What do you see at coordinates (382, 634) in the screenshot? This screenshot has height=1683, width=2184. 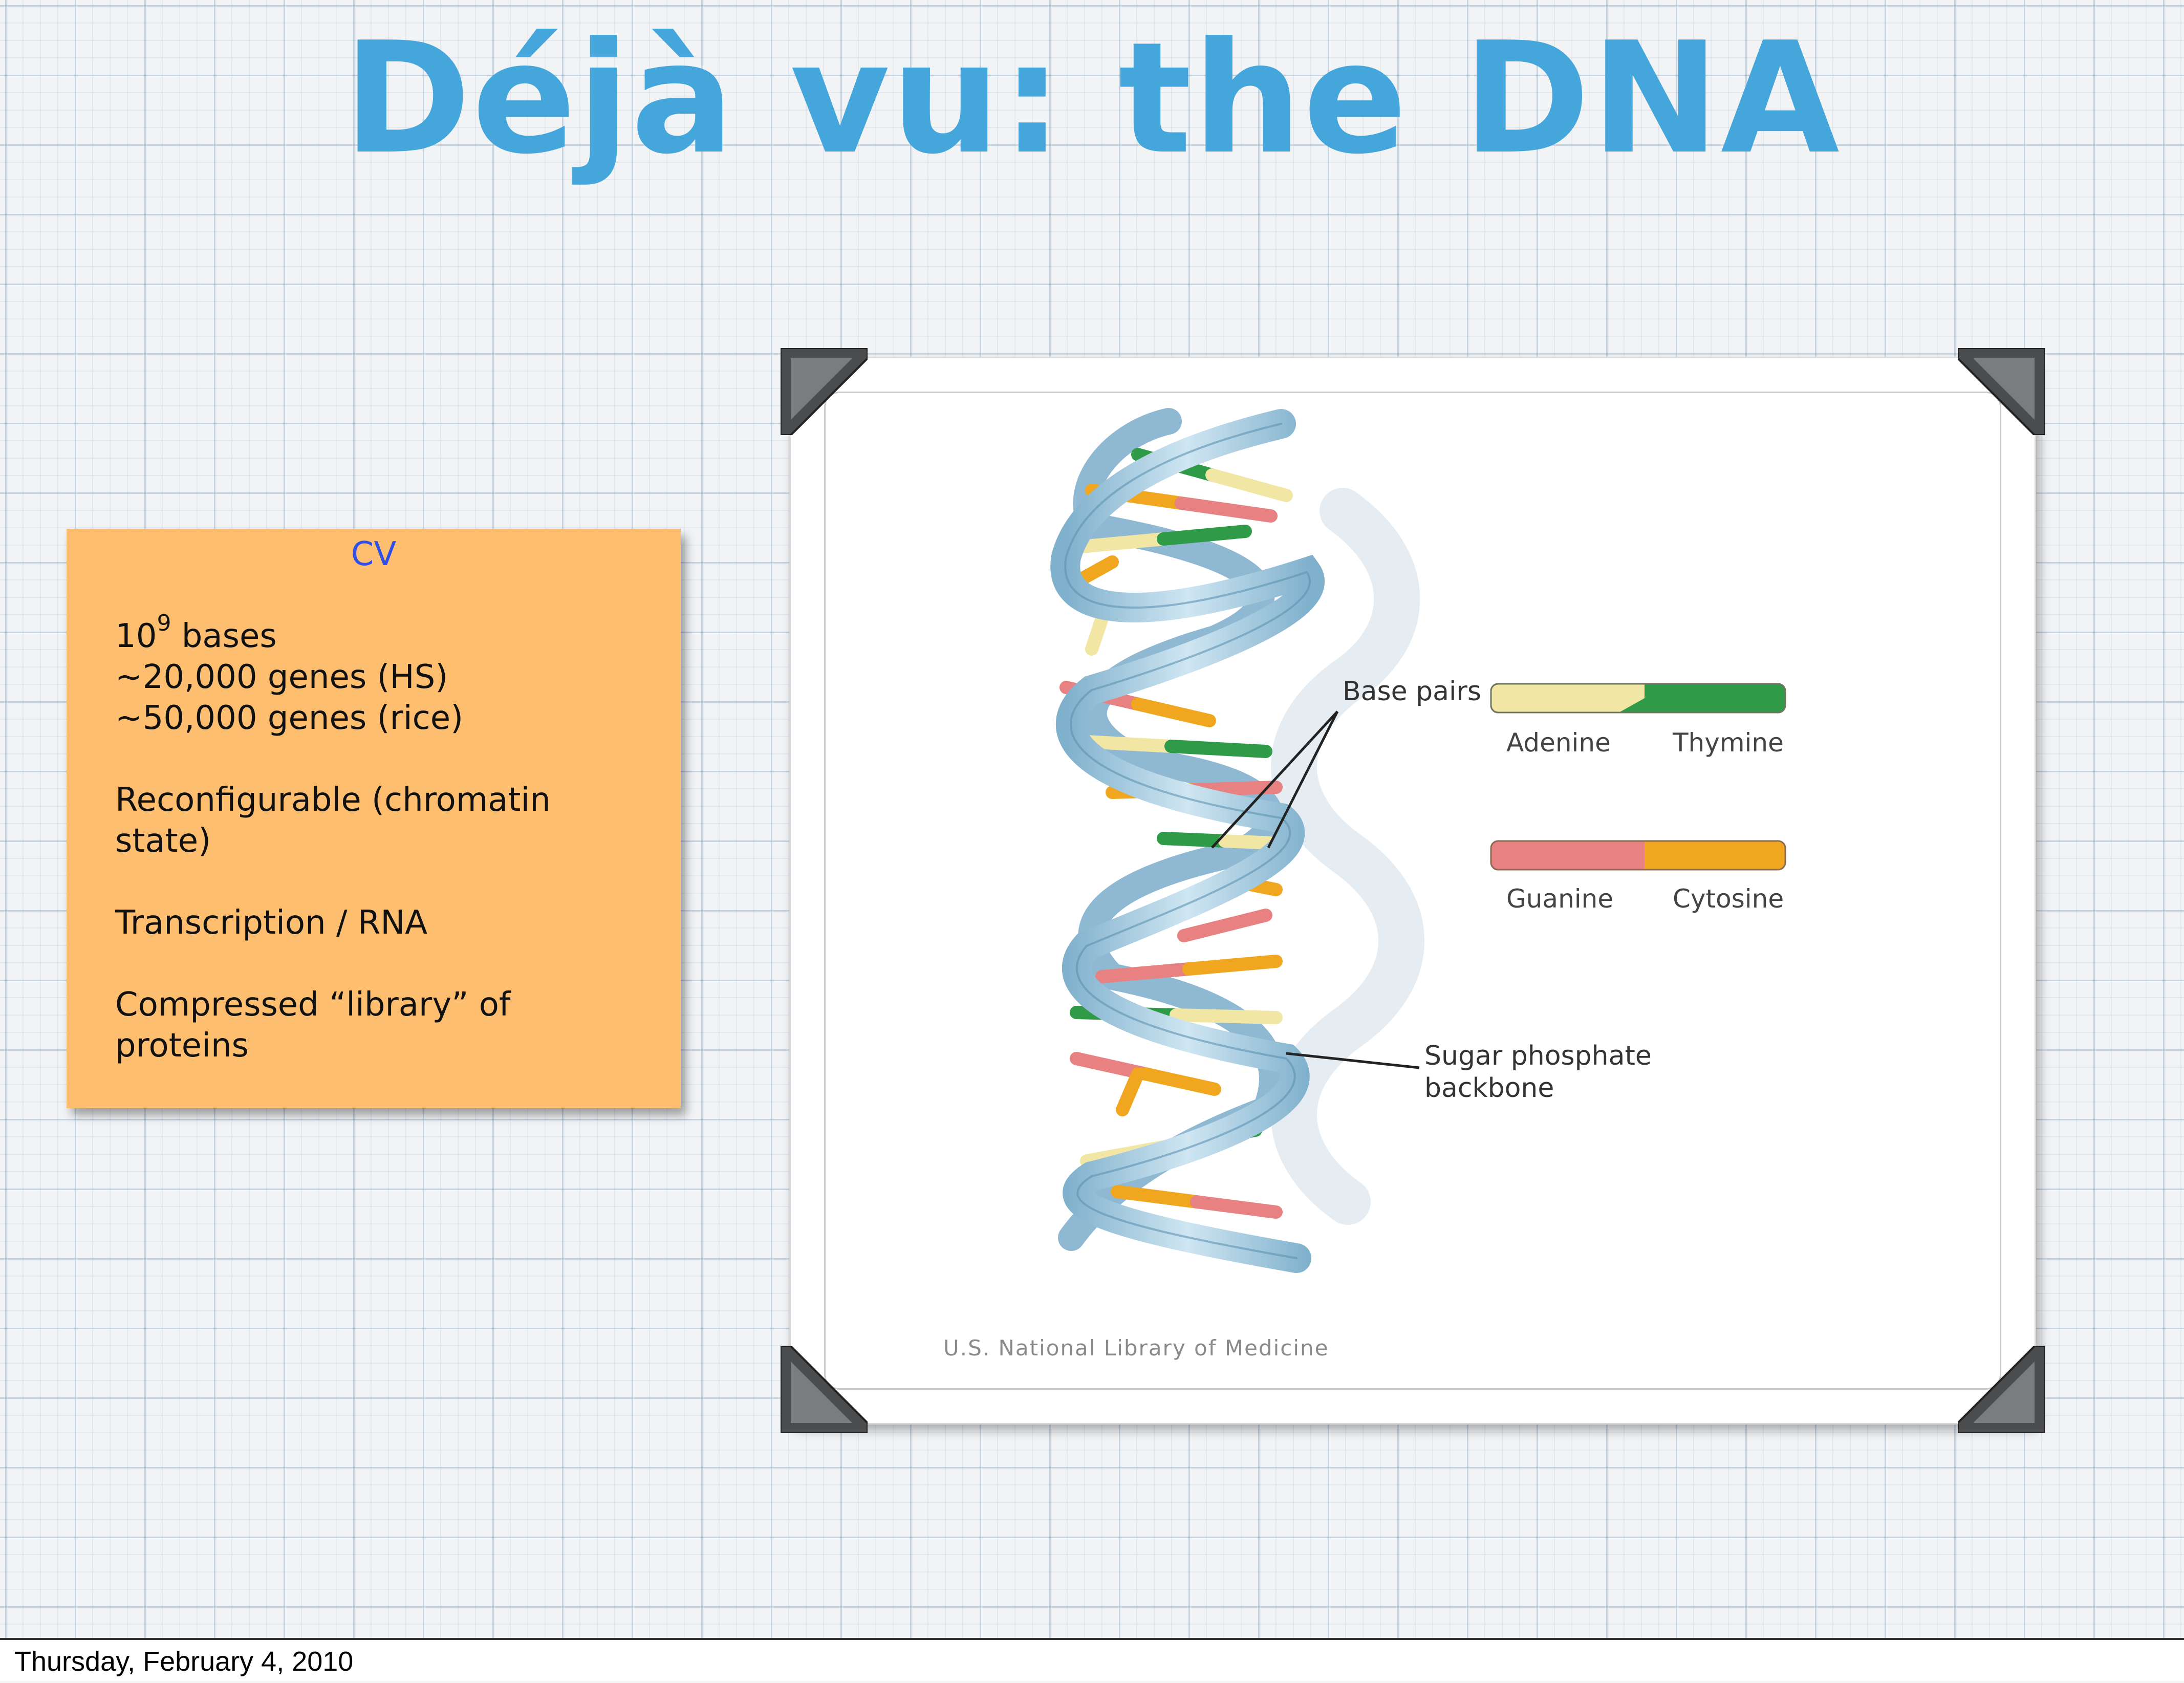 I see `note-bases: 109 bases` at bounding box center [382, 634].